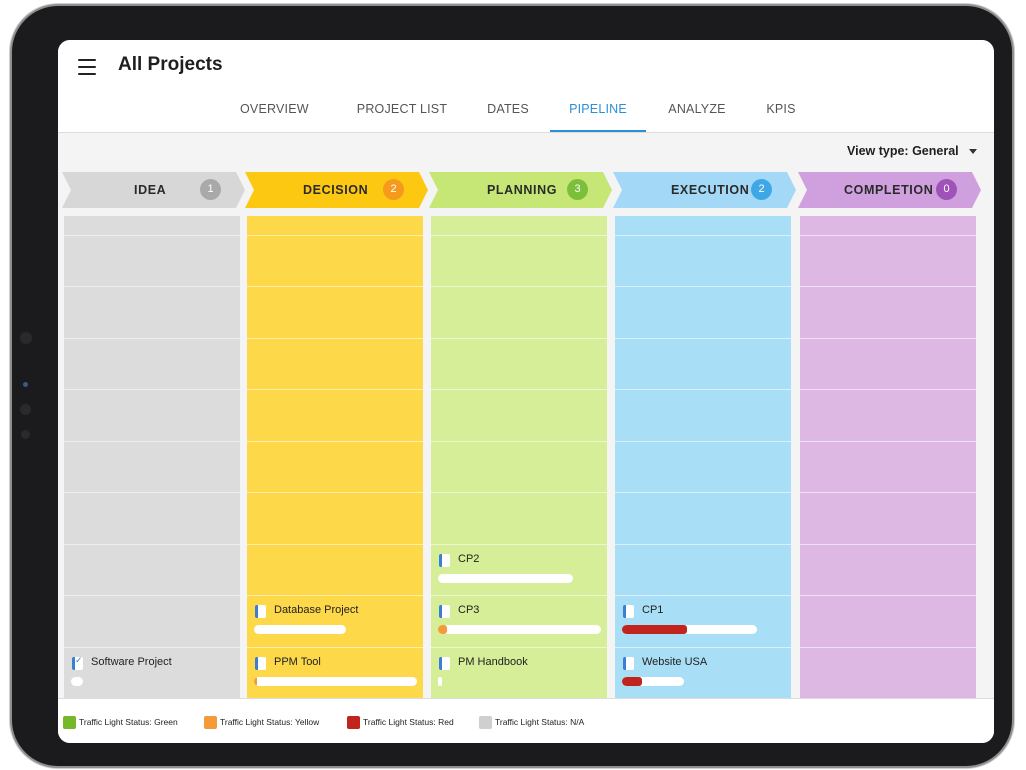  I want to click on project-card: Software Project, so click(152, 673).